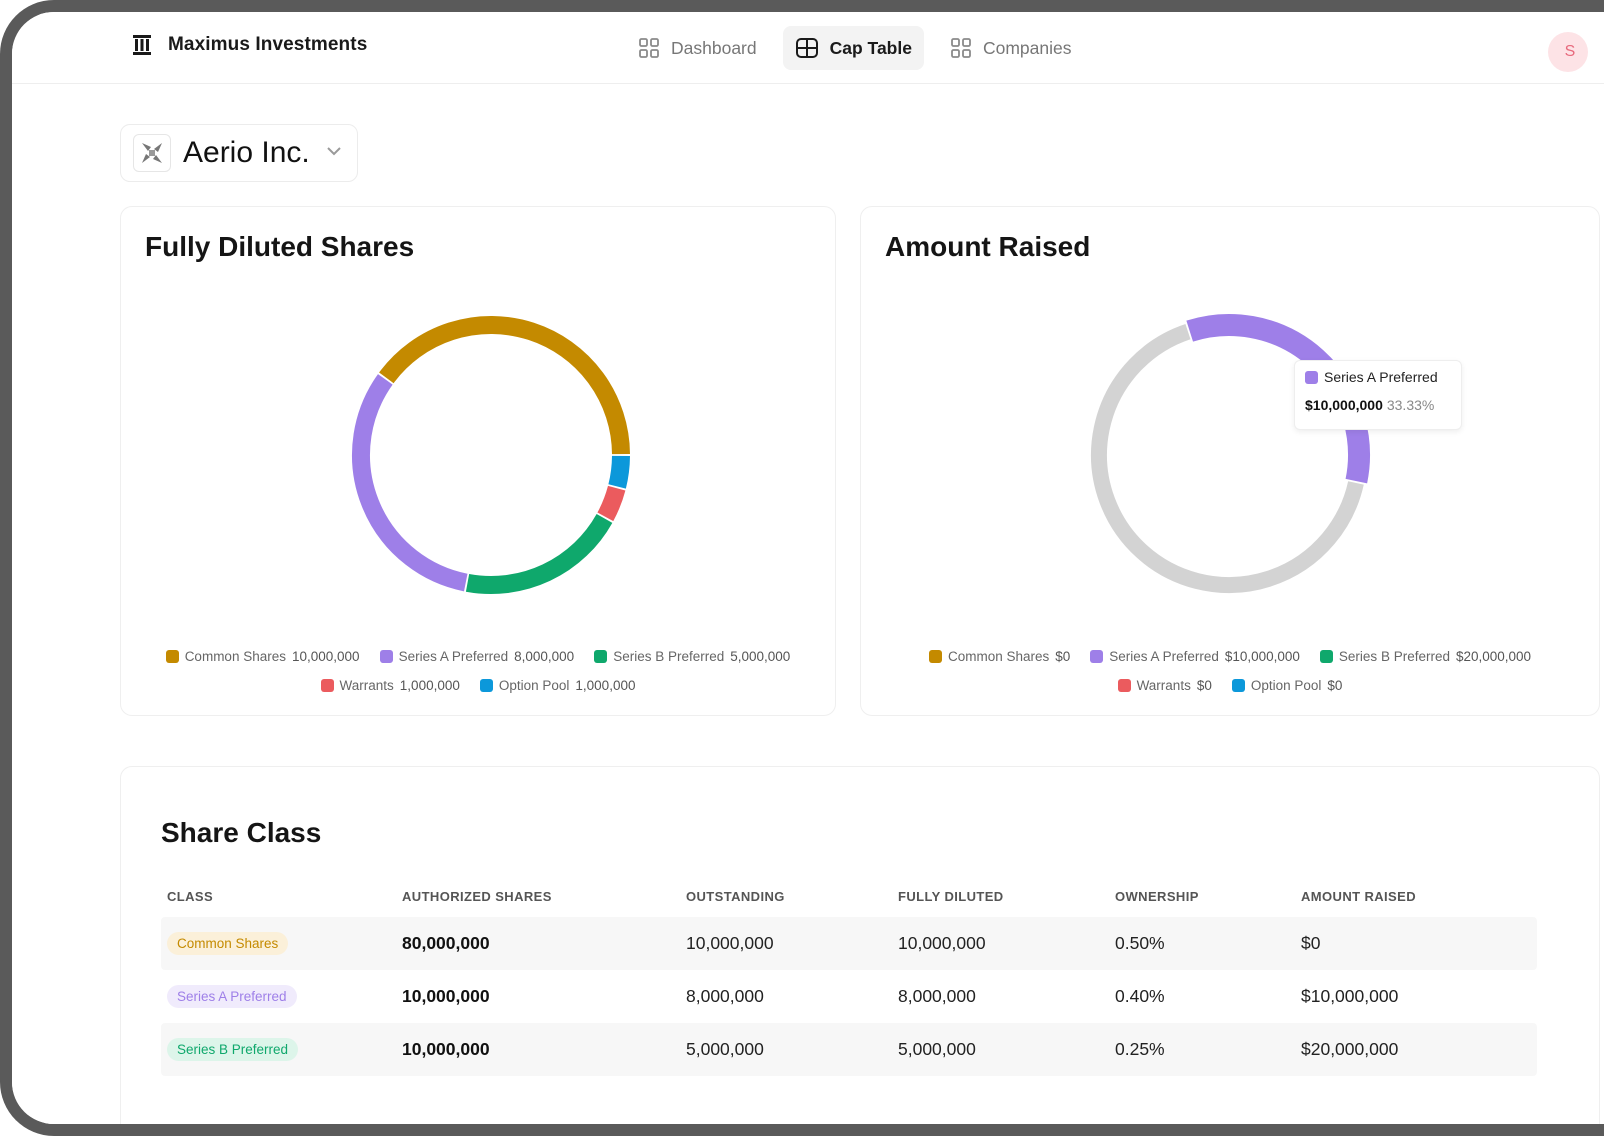 The image size is (1604, 1136). What do you see at coordinates (1140, 996) in the screenshot?
I see `cell-ownership: 0.40%` at bounding box center [1140, 996].